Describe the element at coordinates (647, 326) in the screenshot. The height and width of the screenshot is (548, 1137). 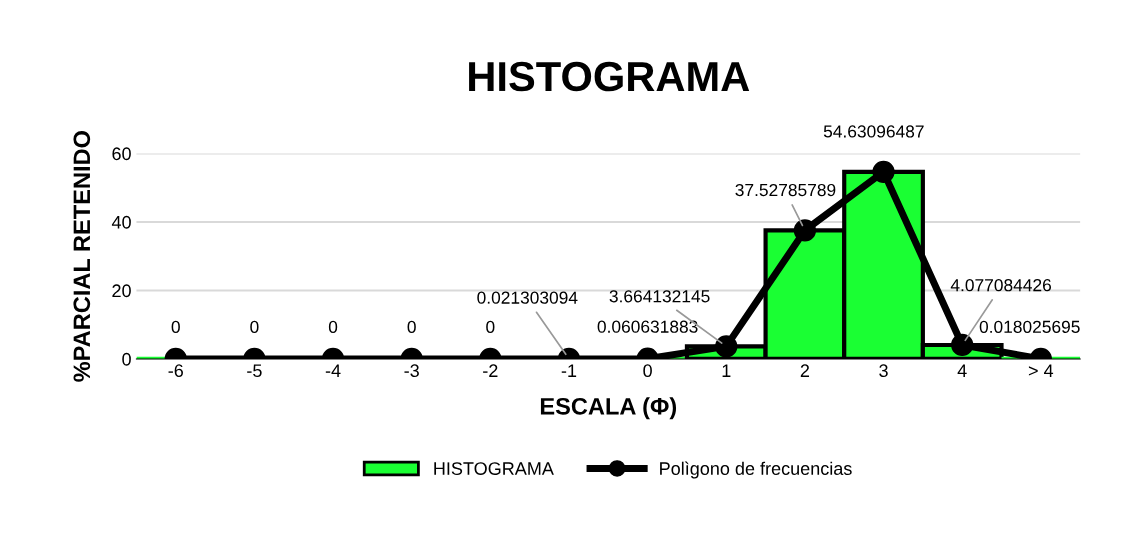
I see `data-label: 0.060631883` at that location.